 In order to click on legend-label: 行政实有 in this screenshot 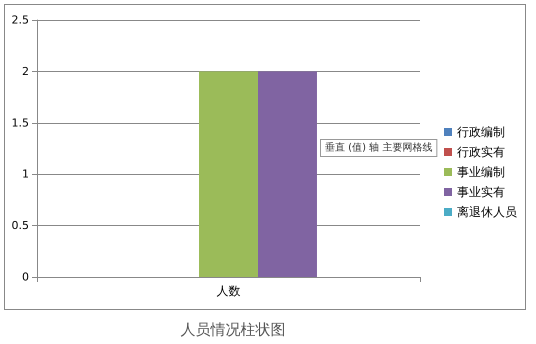, I will do `click(481, 152)`.